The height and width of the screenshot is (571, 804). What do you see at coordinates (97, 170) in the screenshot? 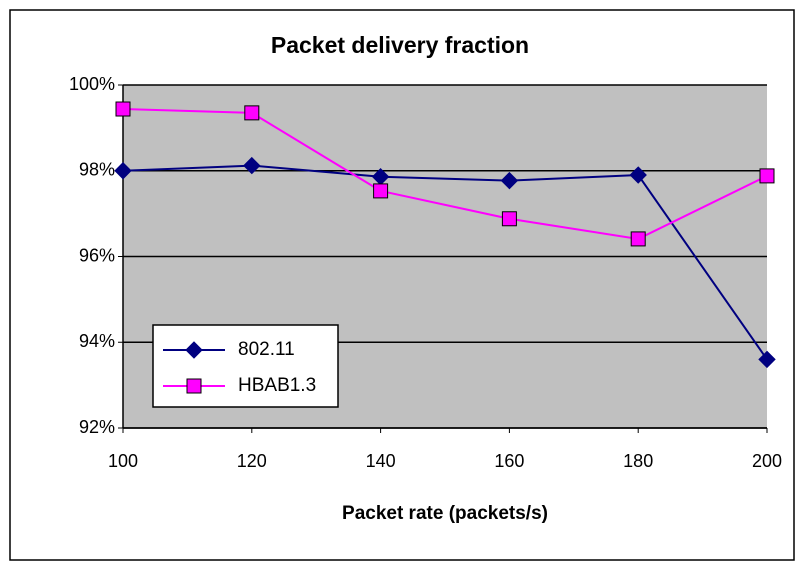
I see `y-tick-label: 98%` at bounding box center [97, 170].